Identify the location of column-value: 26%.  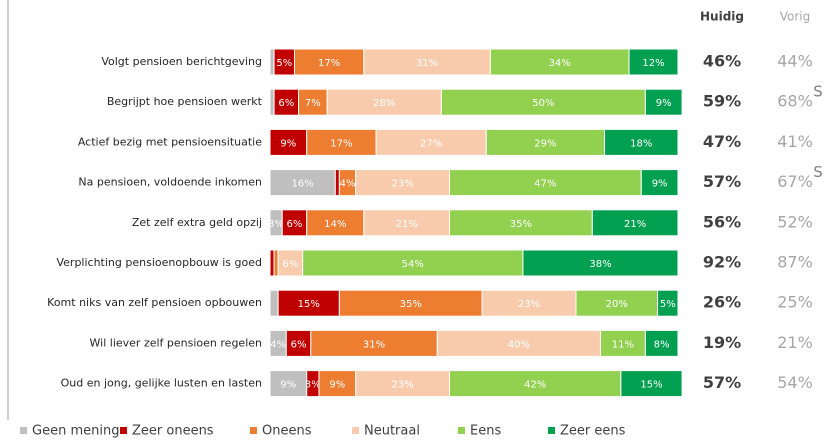
(722, 302).